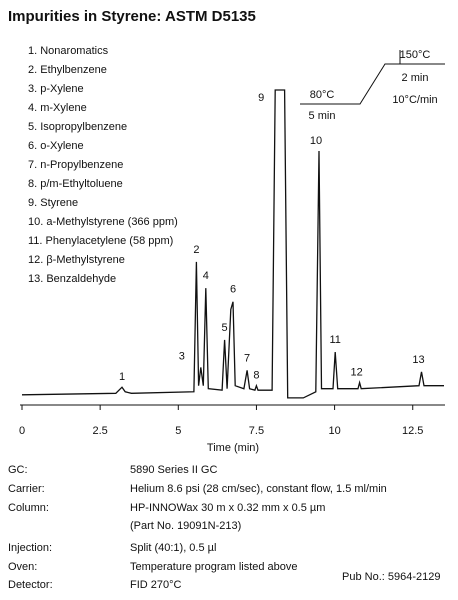  I want to click on peak-label: 10, so click(316, 141).